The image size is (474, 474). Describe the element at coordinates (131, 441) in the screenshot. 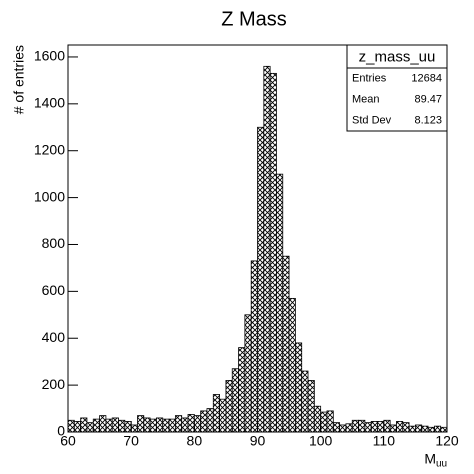

I see `x-tick-label: 70` at that location.